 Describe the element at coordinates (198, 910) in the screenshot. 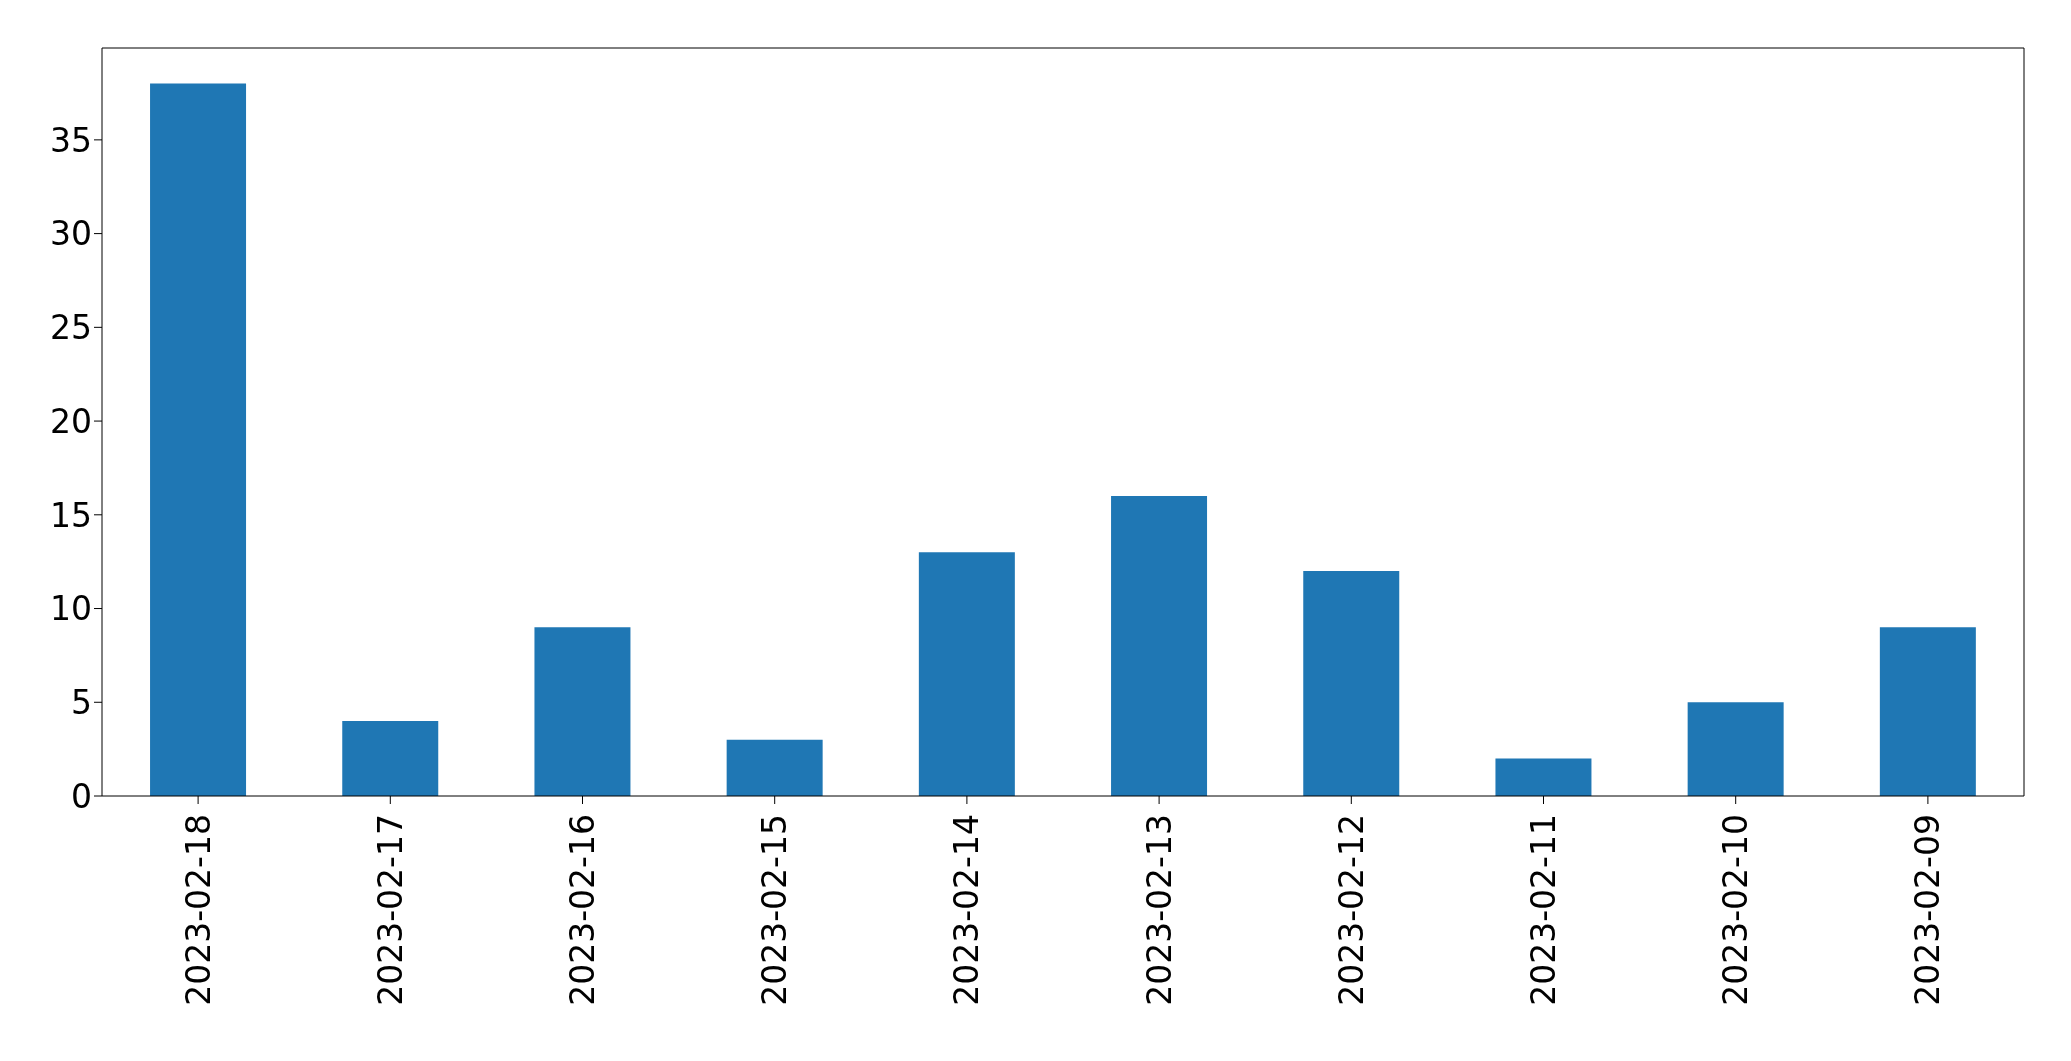

I see `x-tick-label: 2023-02-18` at that location.